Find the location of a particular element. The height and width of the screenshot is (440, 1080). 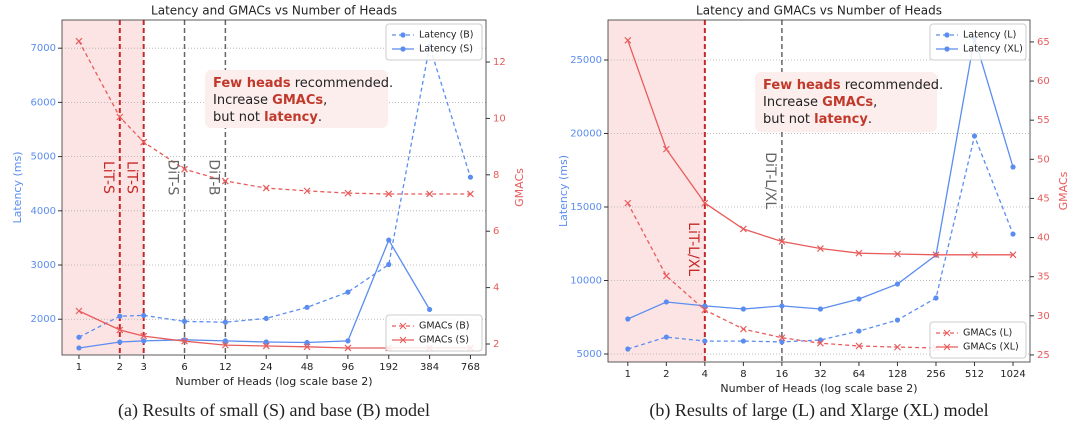

x-tick-label: 512 is located at coordinates (974, 374).